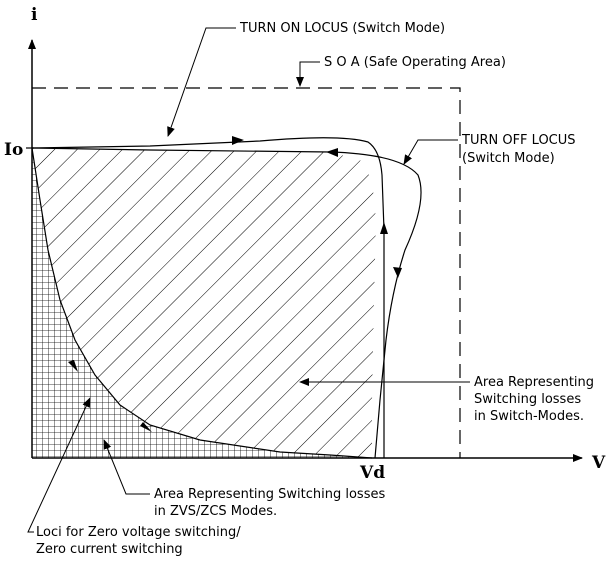 The width and height of the screenshot is (608, 568). Describe the element at coordinates (527, 399) in the screenshot. I see `switch-mode-area-label-2: Switching losses` at that location.